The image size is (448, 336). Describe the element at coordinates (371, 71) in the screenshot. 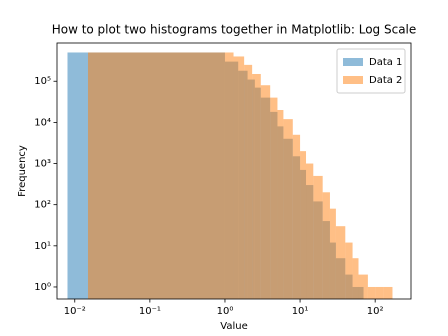

I see `legend-box` at that location.